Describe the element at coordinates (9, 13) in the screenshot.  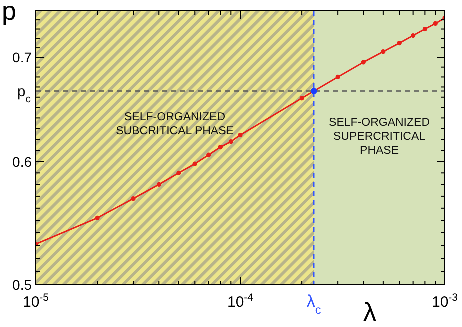
I see `y-axis-title: p` at that location.